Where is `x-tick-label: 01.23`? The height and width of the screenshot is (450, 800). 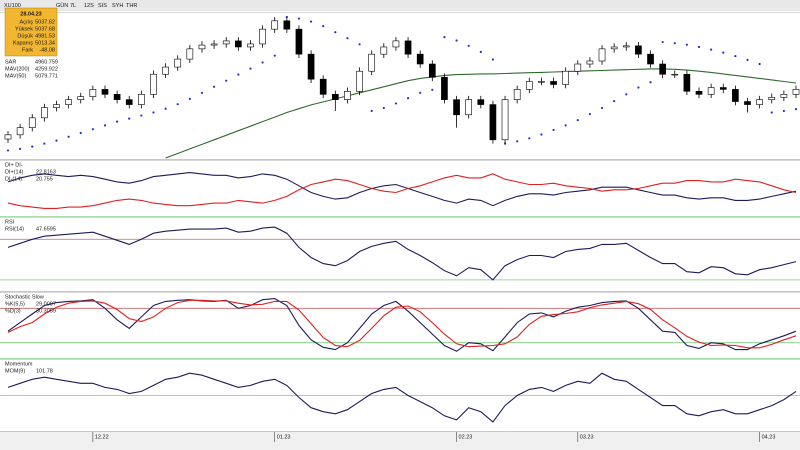 x-tick-label: 01.23 is located at coordinates (284, 437).